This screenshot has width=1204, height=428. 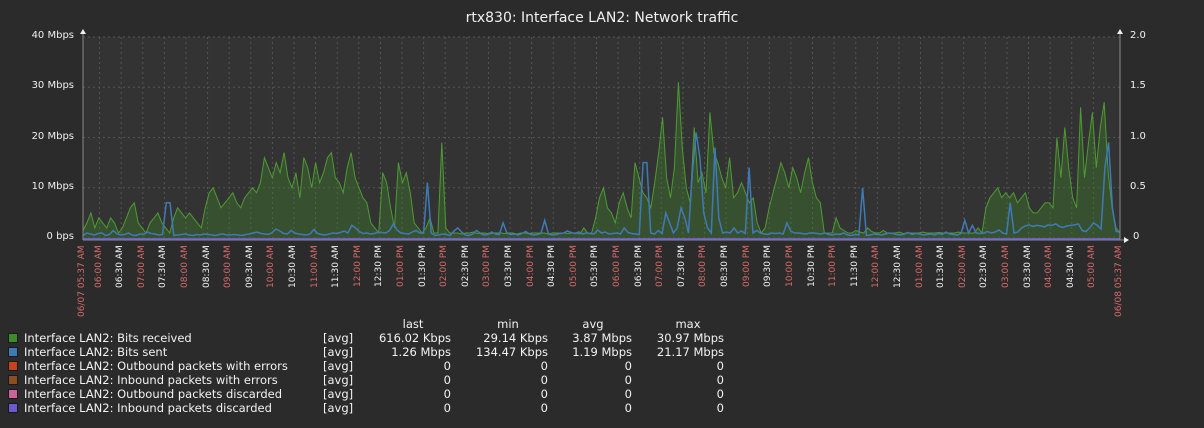 What do you see at coordinates (401, 266) in the screenshot?
I see `x-tick-label: 01:00 PM` at bounding box center [401, 266].